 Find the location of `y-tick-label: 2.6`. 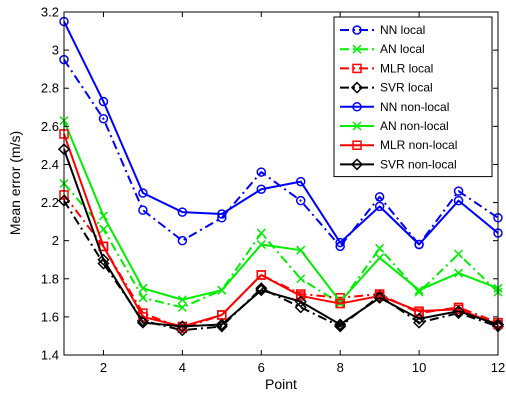

y-tick-label: 2.6 is located at coordinates (50, 126).